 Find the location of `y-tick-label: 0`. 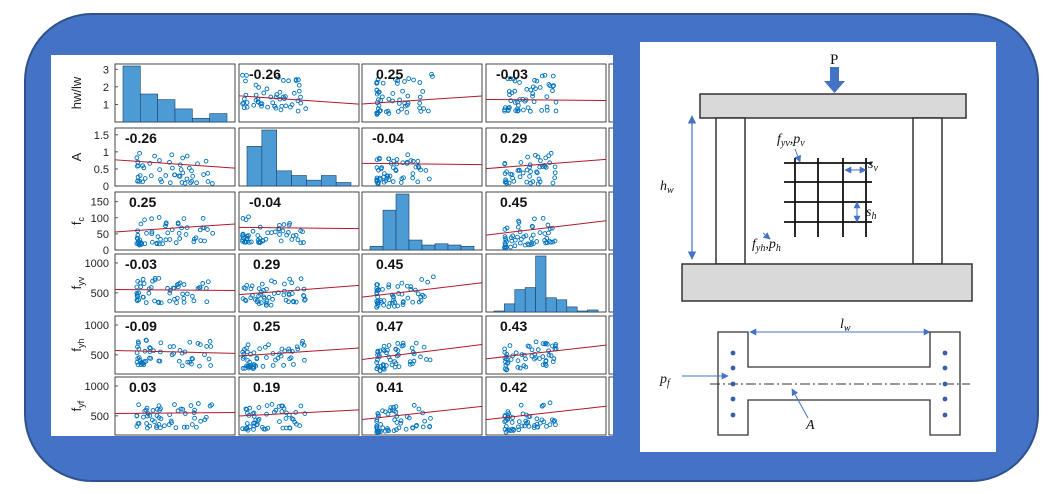

y-tick-label: 0 is located at coordinates (106, 251).